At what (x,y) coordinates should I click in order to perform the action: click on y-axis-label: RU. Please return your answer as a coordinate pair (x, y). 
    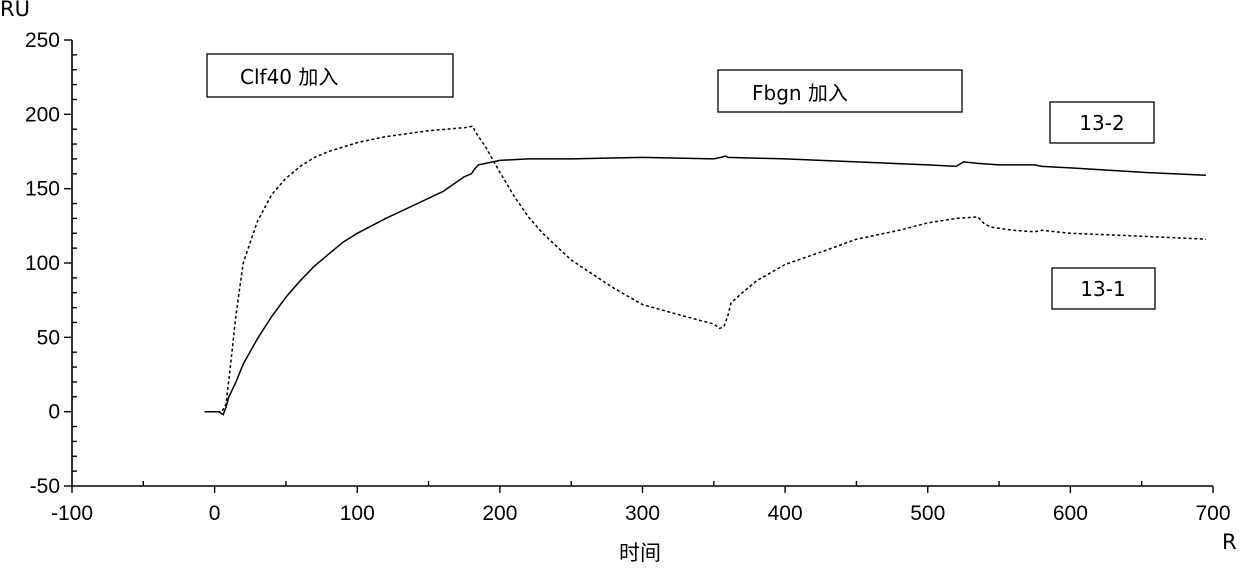
    Looking at the image, I should click on (15, 10).